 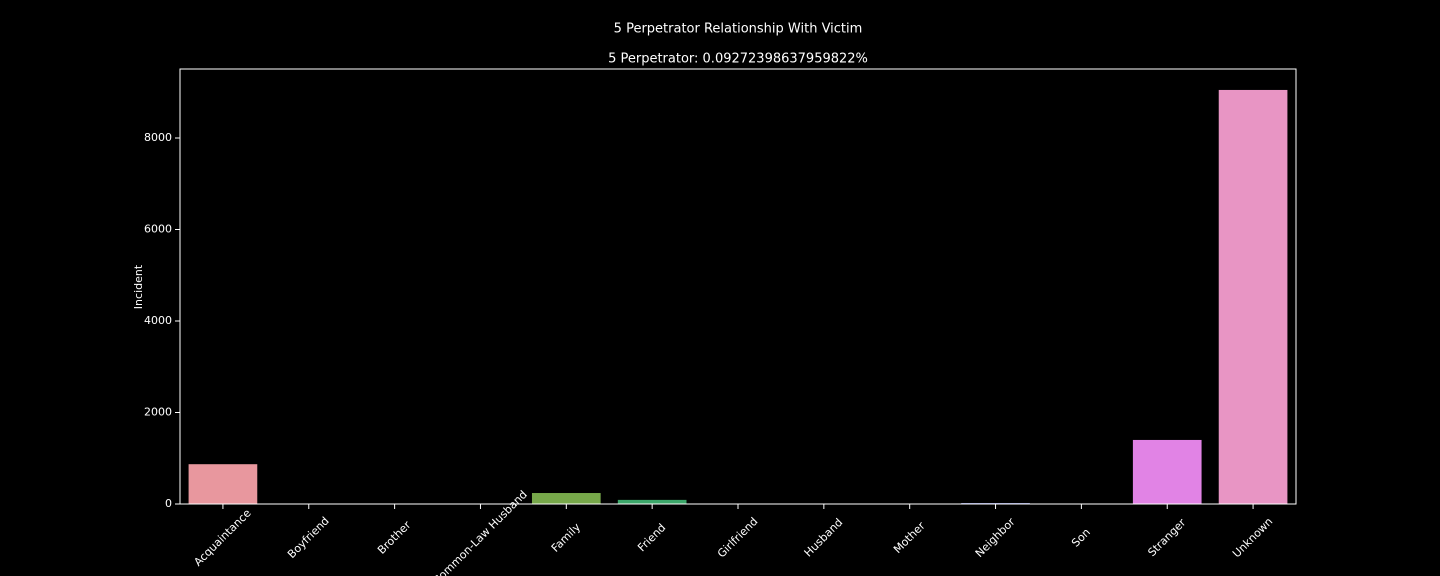 What do you see at coordinates (158, 137) in the screenshot?
I see `y-tick-label: 8000` at bounding box center [158, 137].